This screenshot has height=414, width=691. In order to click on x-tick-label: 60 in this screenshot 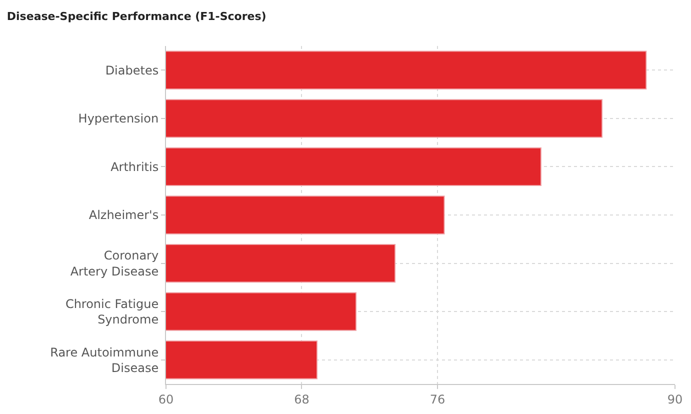, I will do `click(166, 399)`.